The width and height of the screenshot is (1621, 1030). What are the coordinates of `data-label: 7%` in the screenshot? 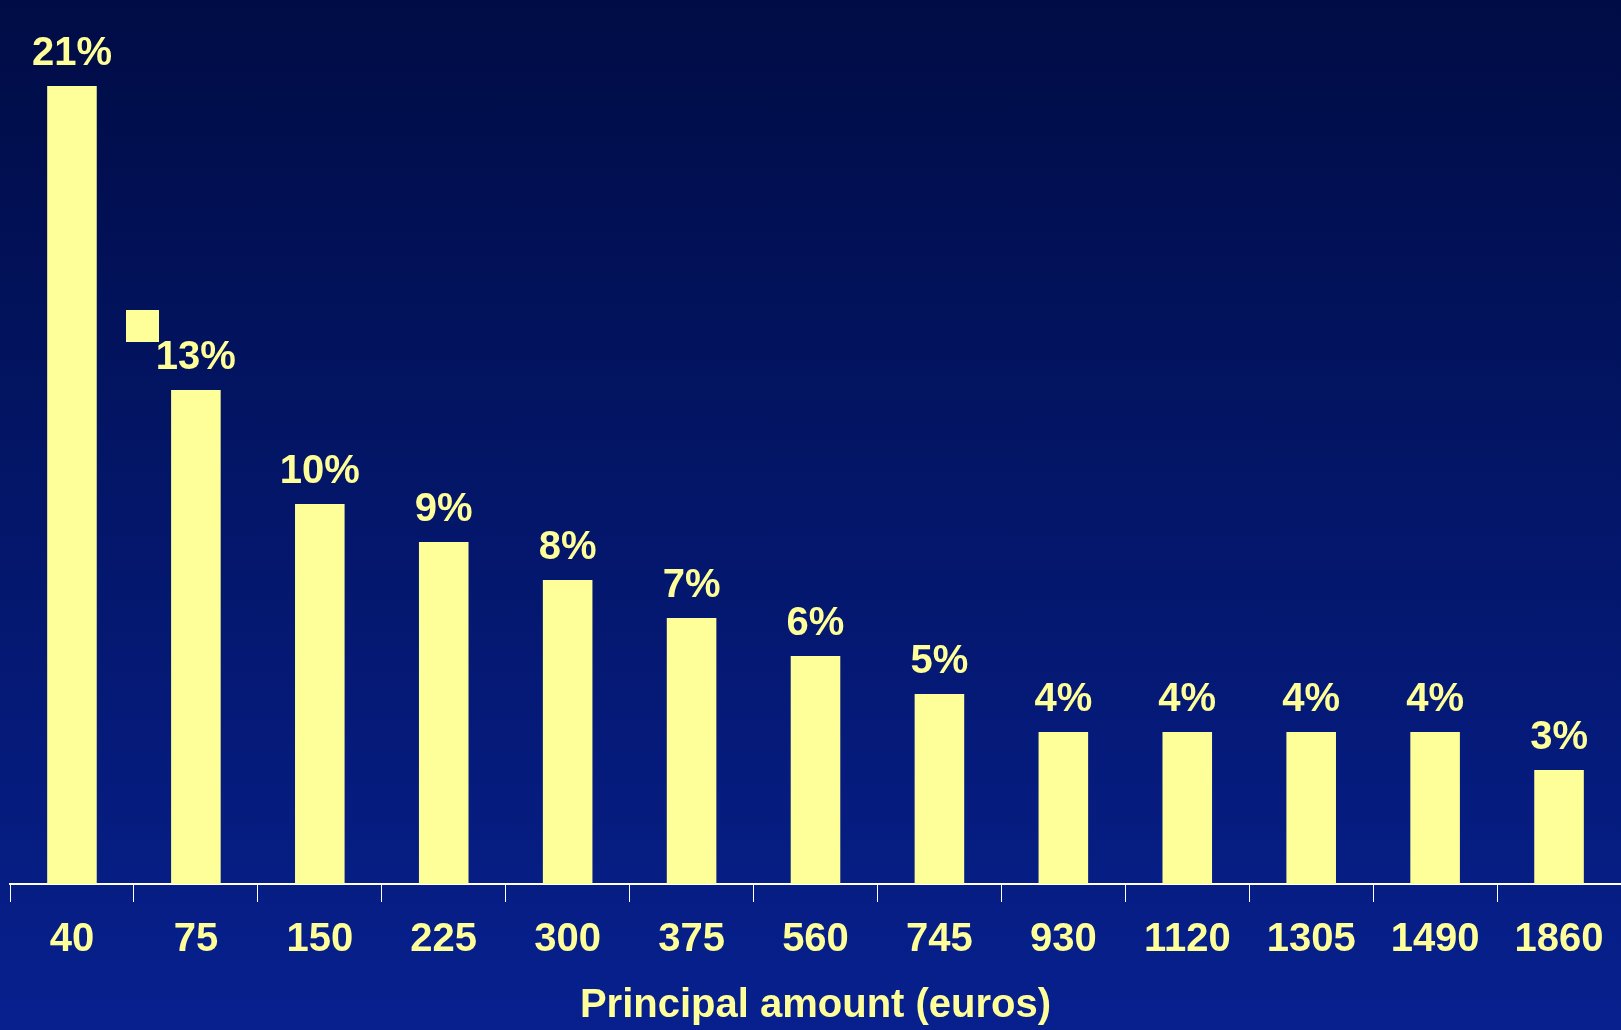 It's located at (691, 583).